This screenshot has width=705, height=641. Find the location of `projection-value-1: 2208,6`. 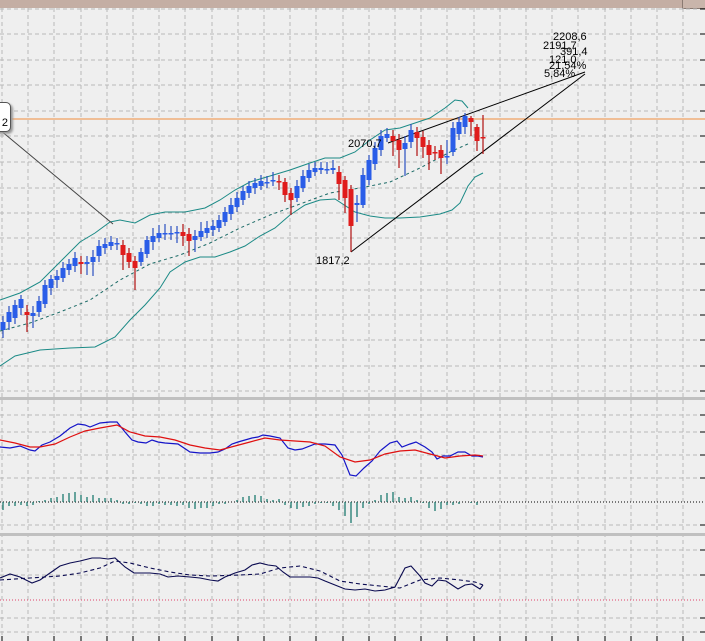

projection-value-1: 2208,6 is located at coordinates (570, 37).